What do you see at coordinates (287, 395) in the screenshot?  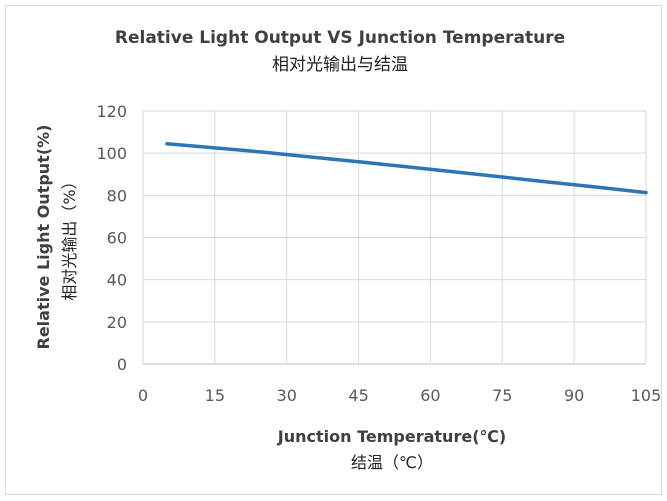 I see `x-tick-label: 30` at bounding box center [287, 395].